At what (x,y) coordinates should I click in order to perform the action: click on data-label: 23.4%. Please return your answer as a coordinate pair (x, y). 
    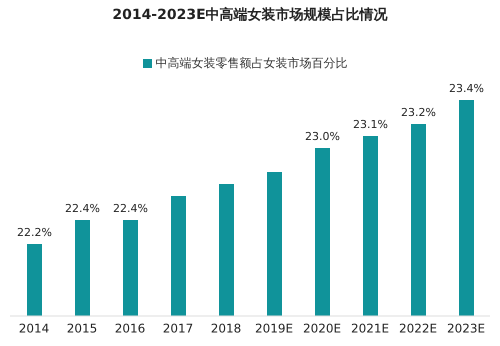
    Looking at the image, I should click on (466, 88).